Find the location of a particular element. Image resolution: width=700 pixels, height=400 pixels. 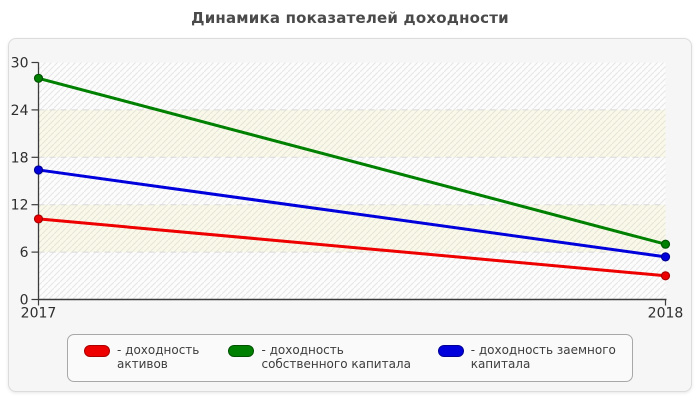

legend-label-assets: - доходность активов is located at coordinates (158, 357).